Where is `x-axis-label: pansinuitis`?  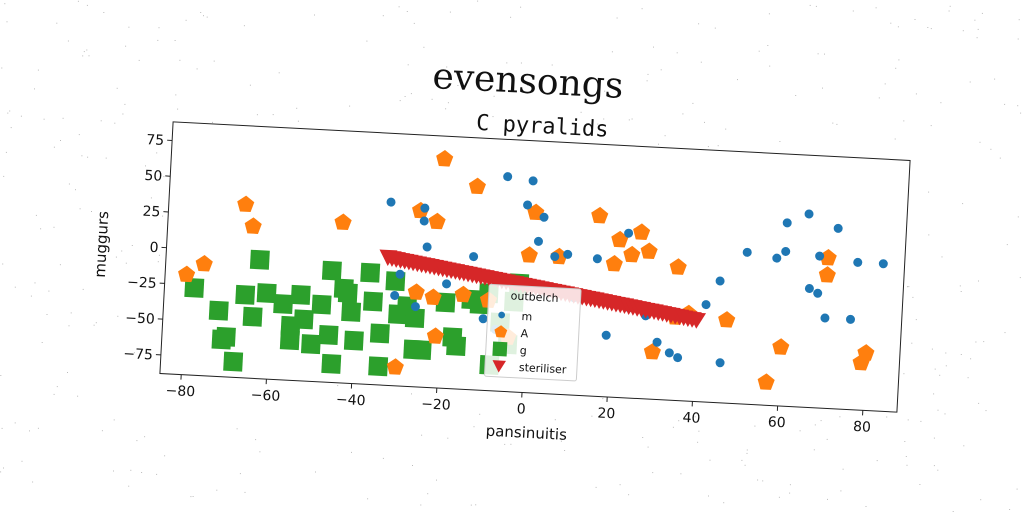 x-axis-label: pansinuitis is located at coordinates (526, 433).